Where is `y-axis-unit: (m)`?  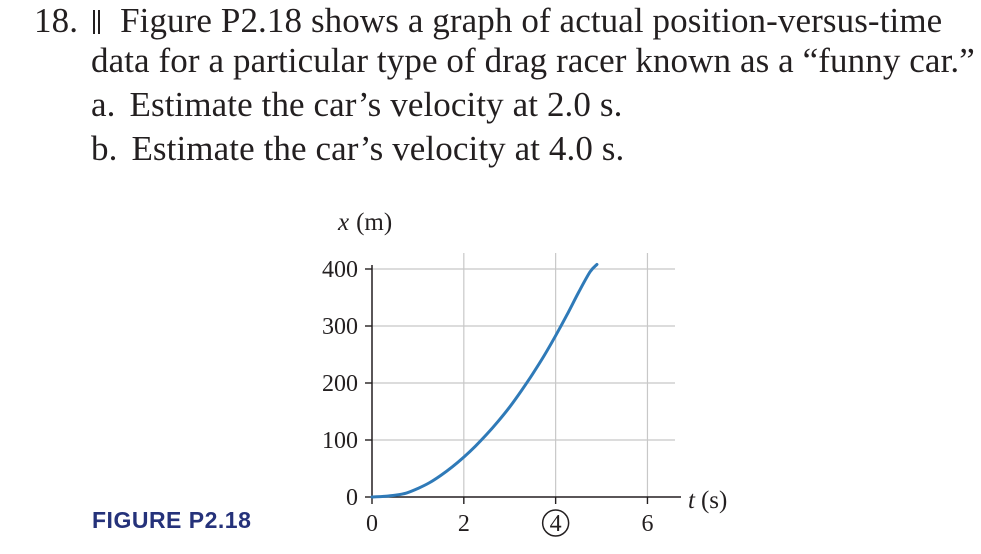
y-axis-unit: (m) is located at coordinates (374, 222).